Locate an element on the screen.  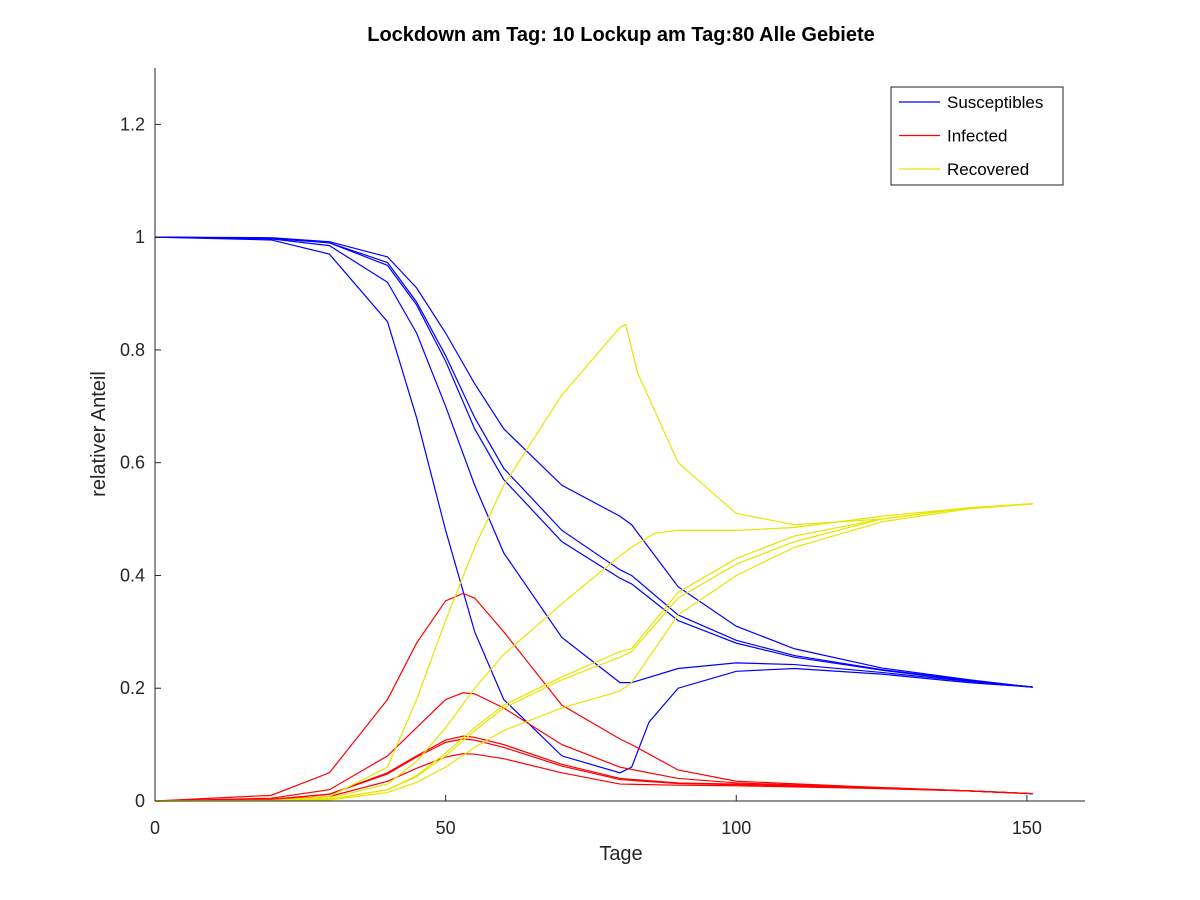
y-tick-label: 1.2 is located at coordinates (132, 124).